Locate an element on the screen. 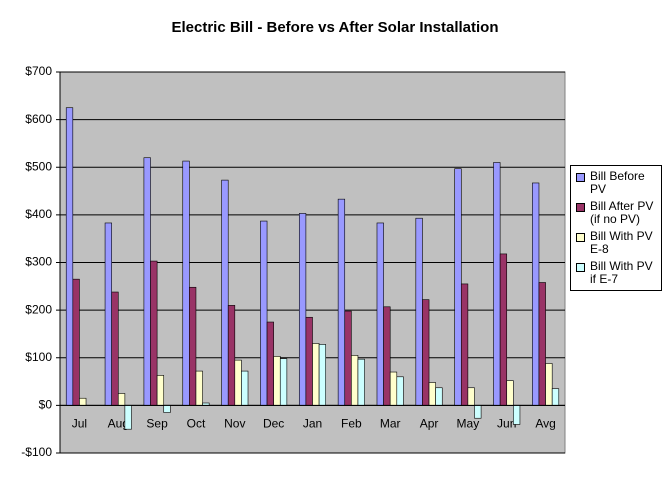 The height and width of the screenshot is (479, 671). x-tick-label: Oct is located at coordinates (196, 424).